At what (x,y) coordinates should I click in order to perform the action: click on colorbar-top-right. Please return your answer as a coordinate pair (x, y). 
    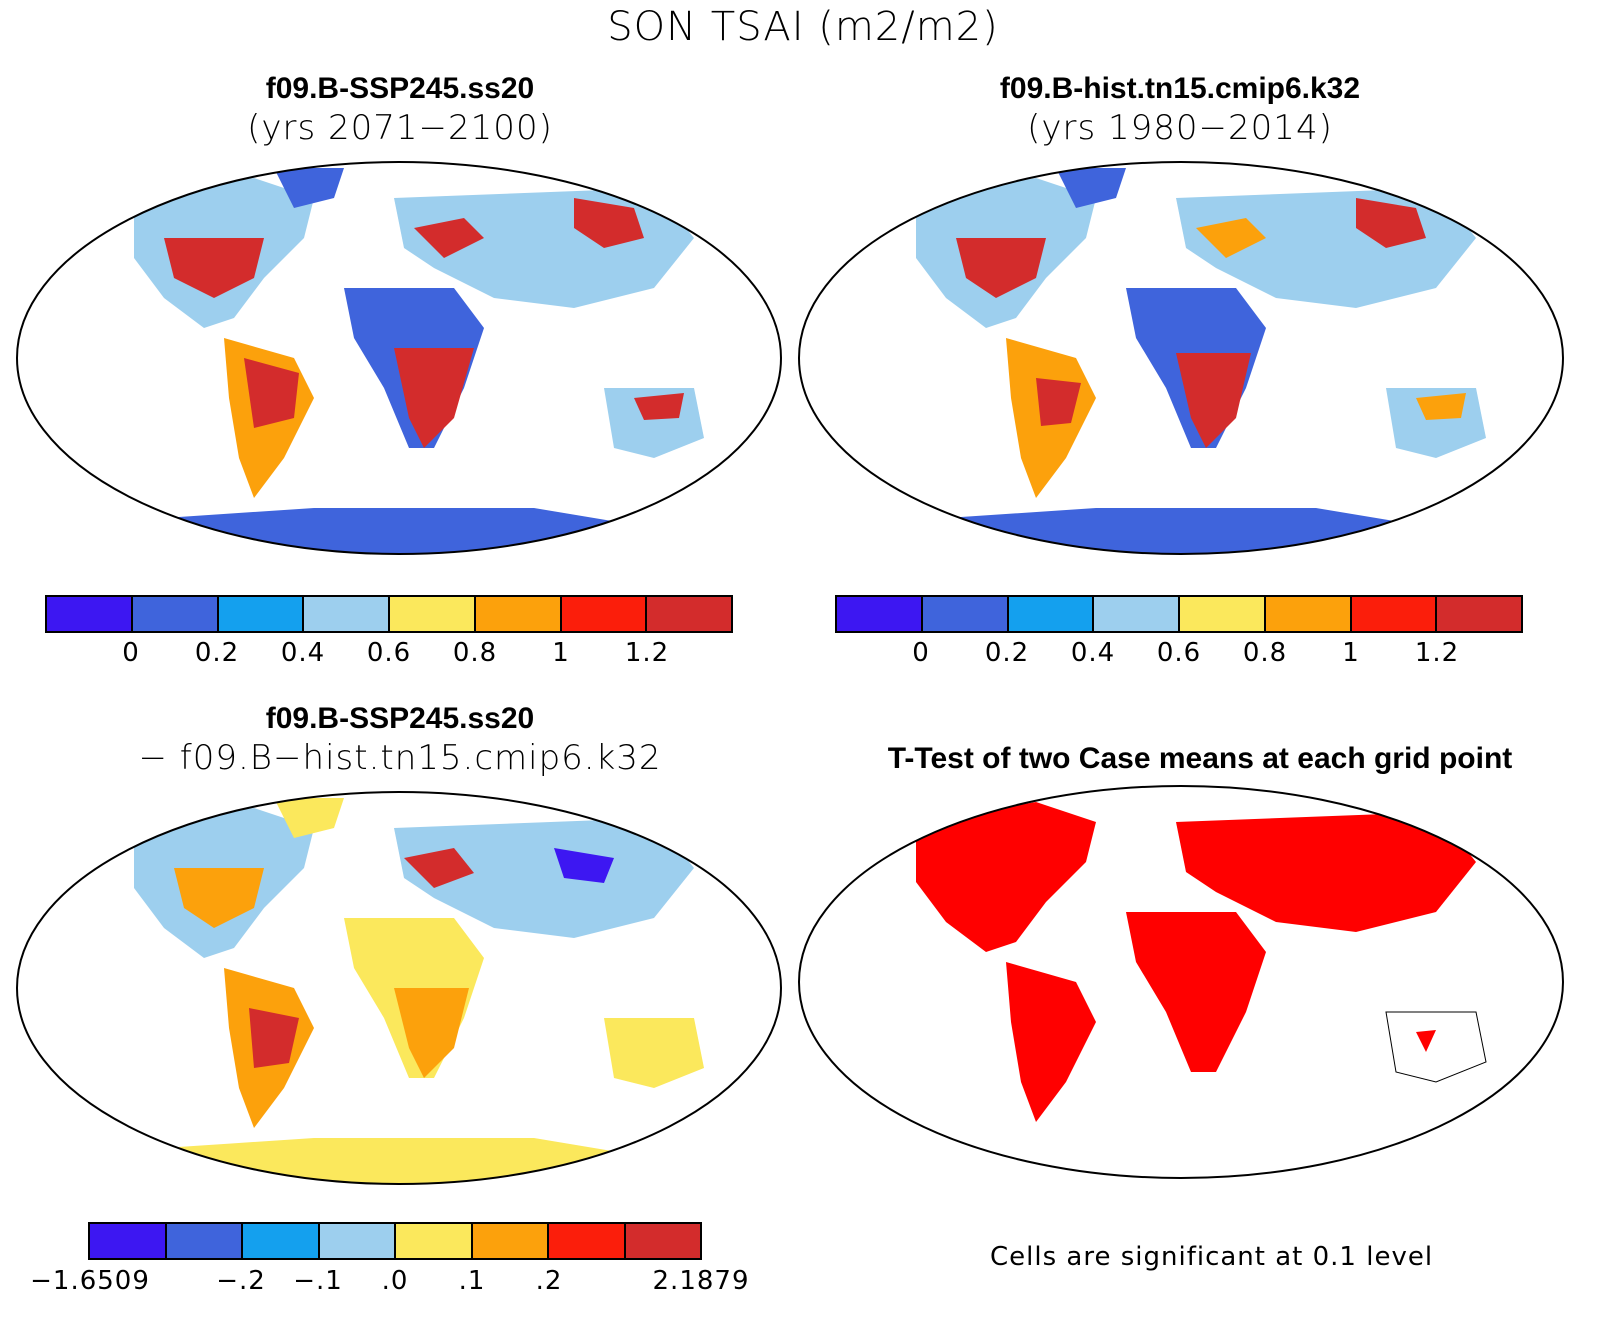
    Looking at the image, I should click on (1179, 614).